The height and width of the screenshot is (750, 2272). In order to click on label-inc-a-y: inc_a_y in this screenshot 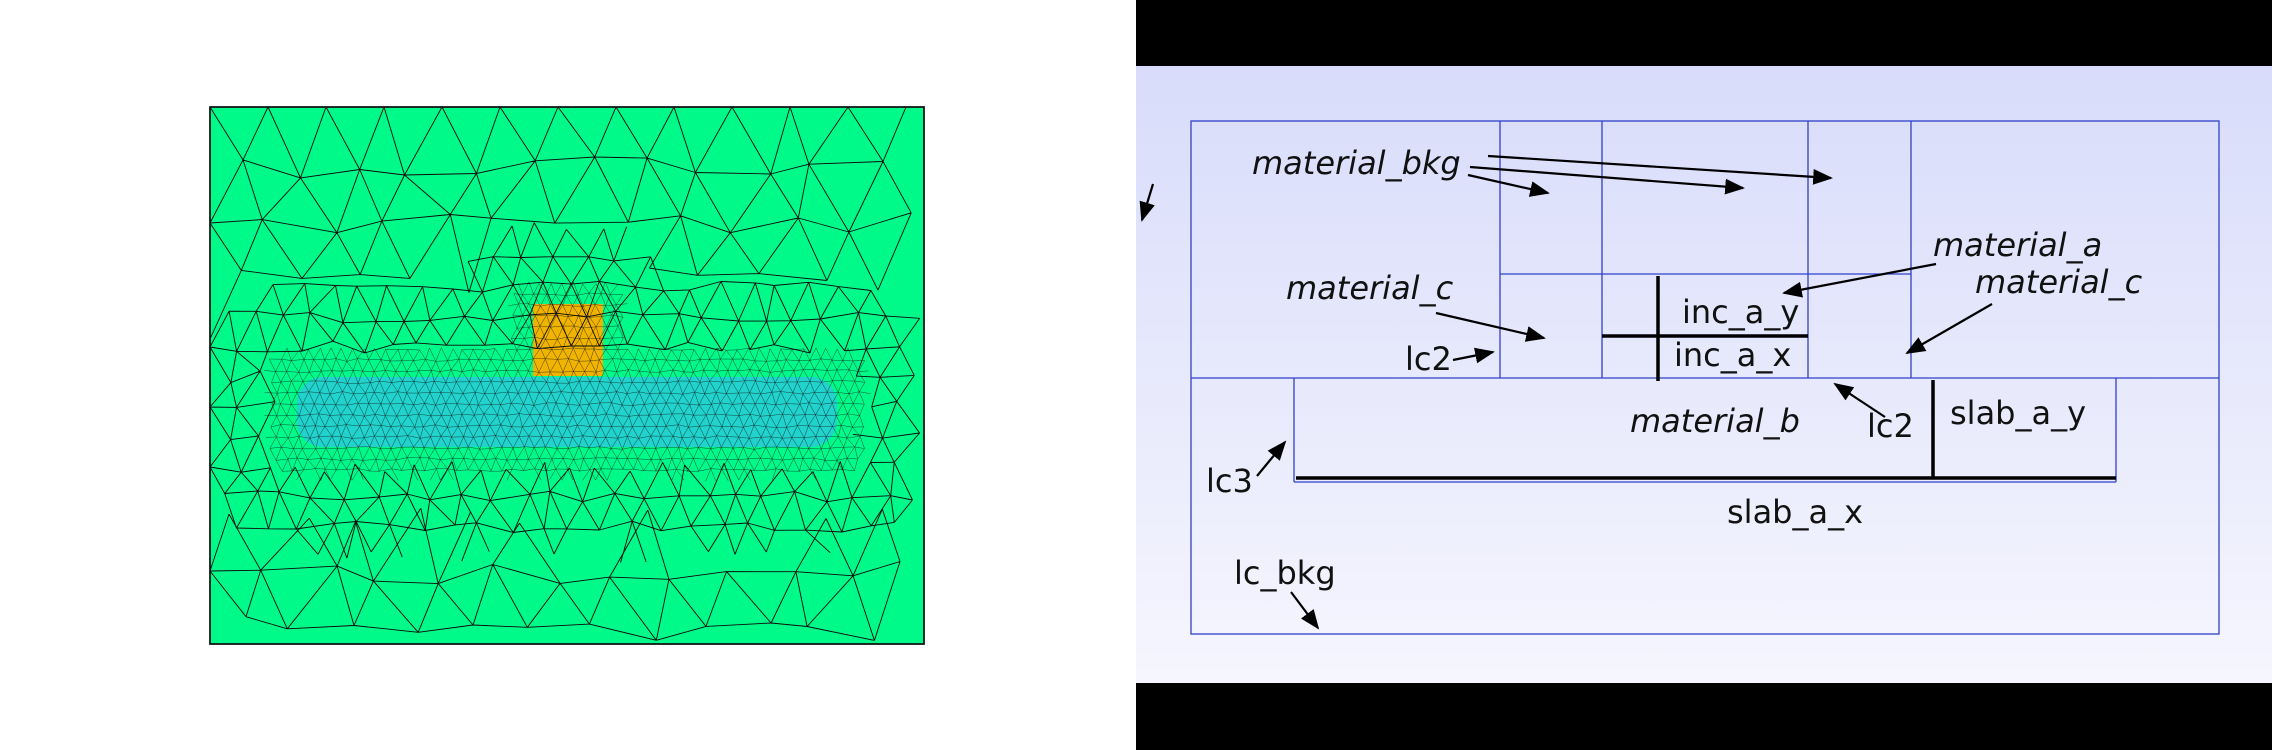, I will do `click(1740, 312)`.